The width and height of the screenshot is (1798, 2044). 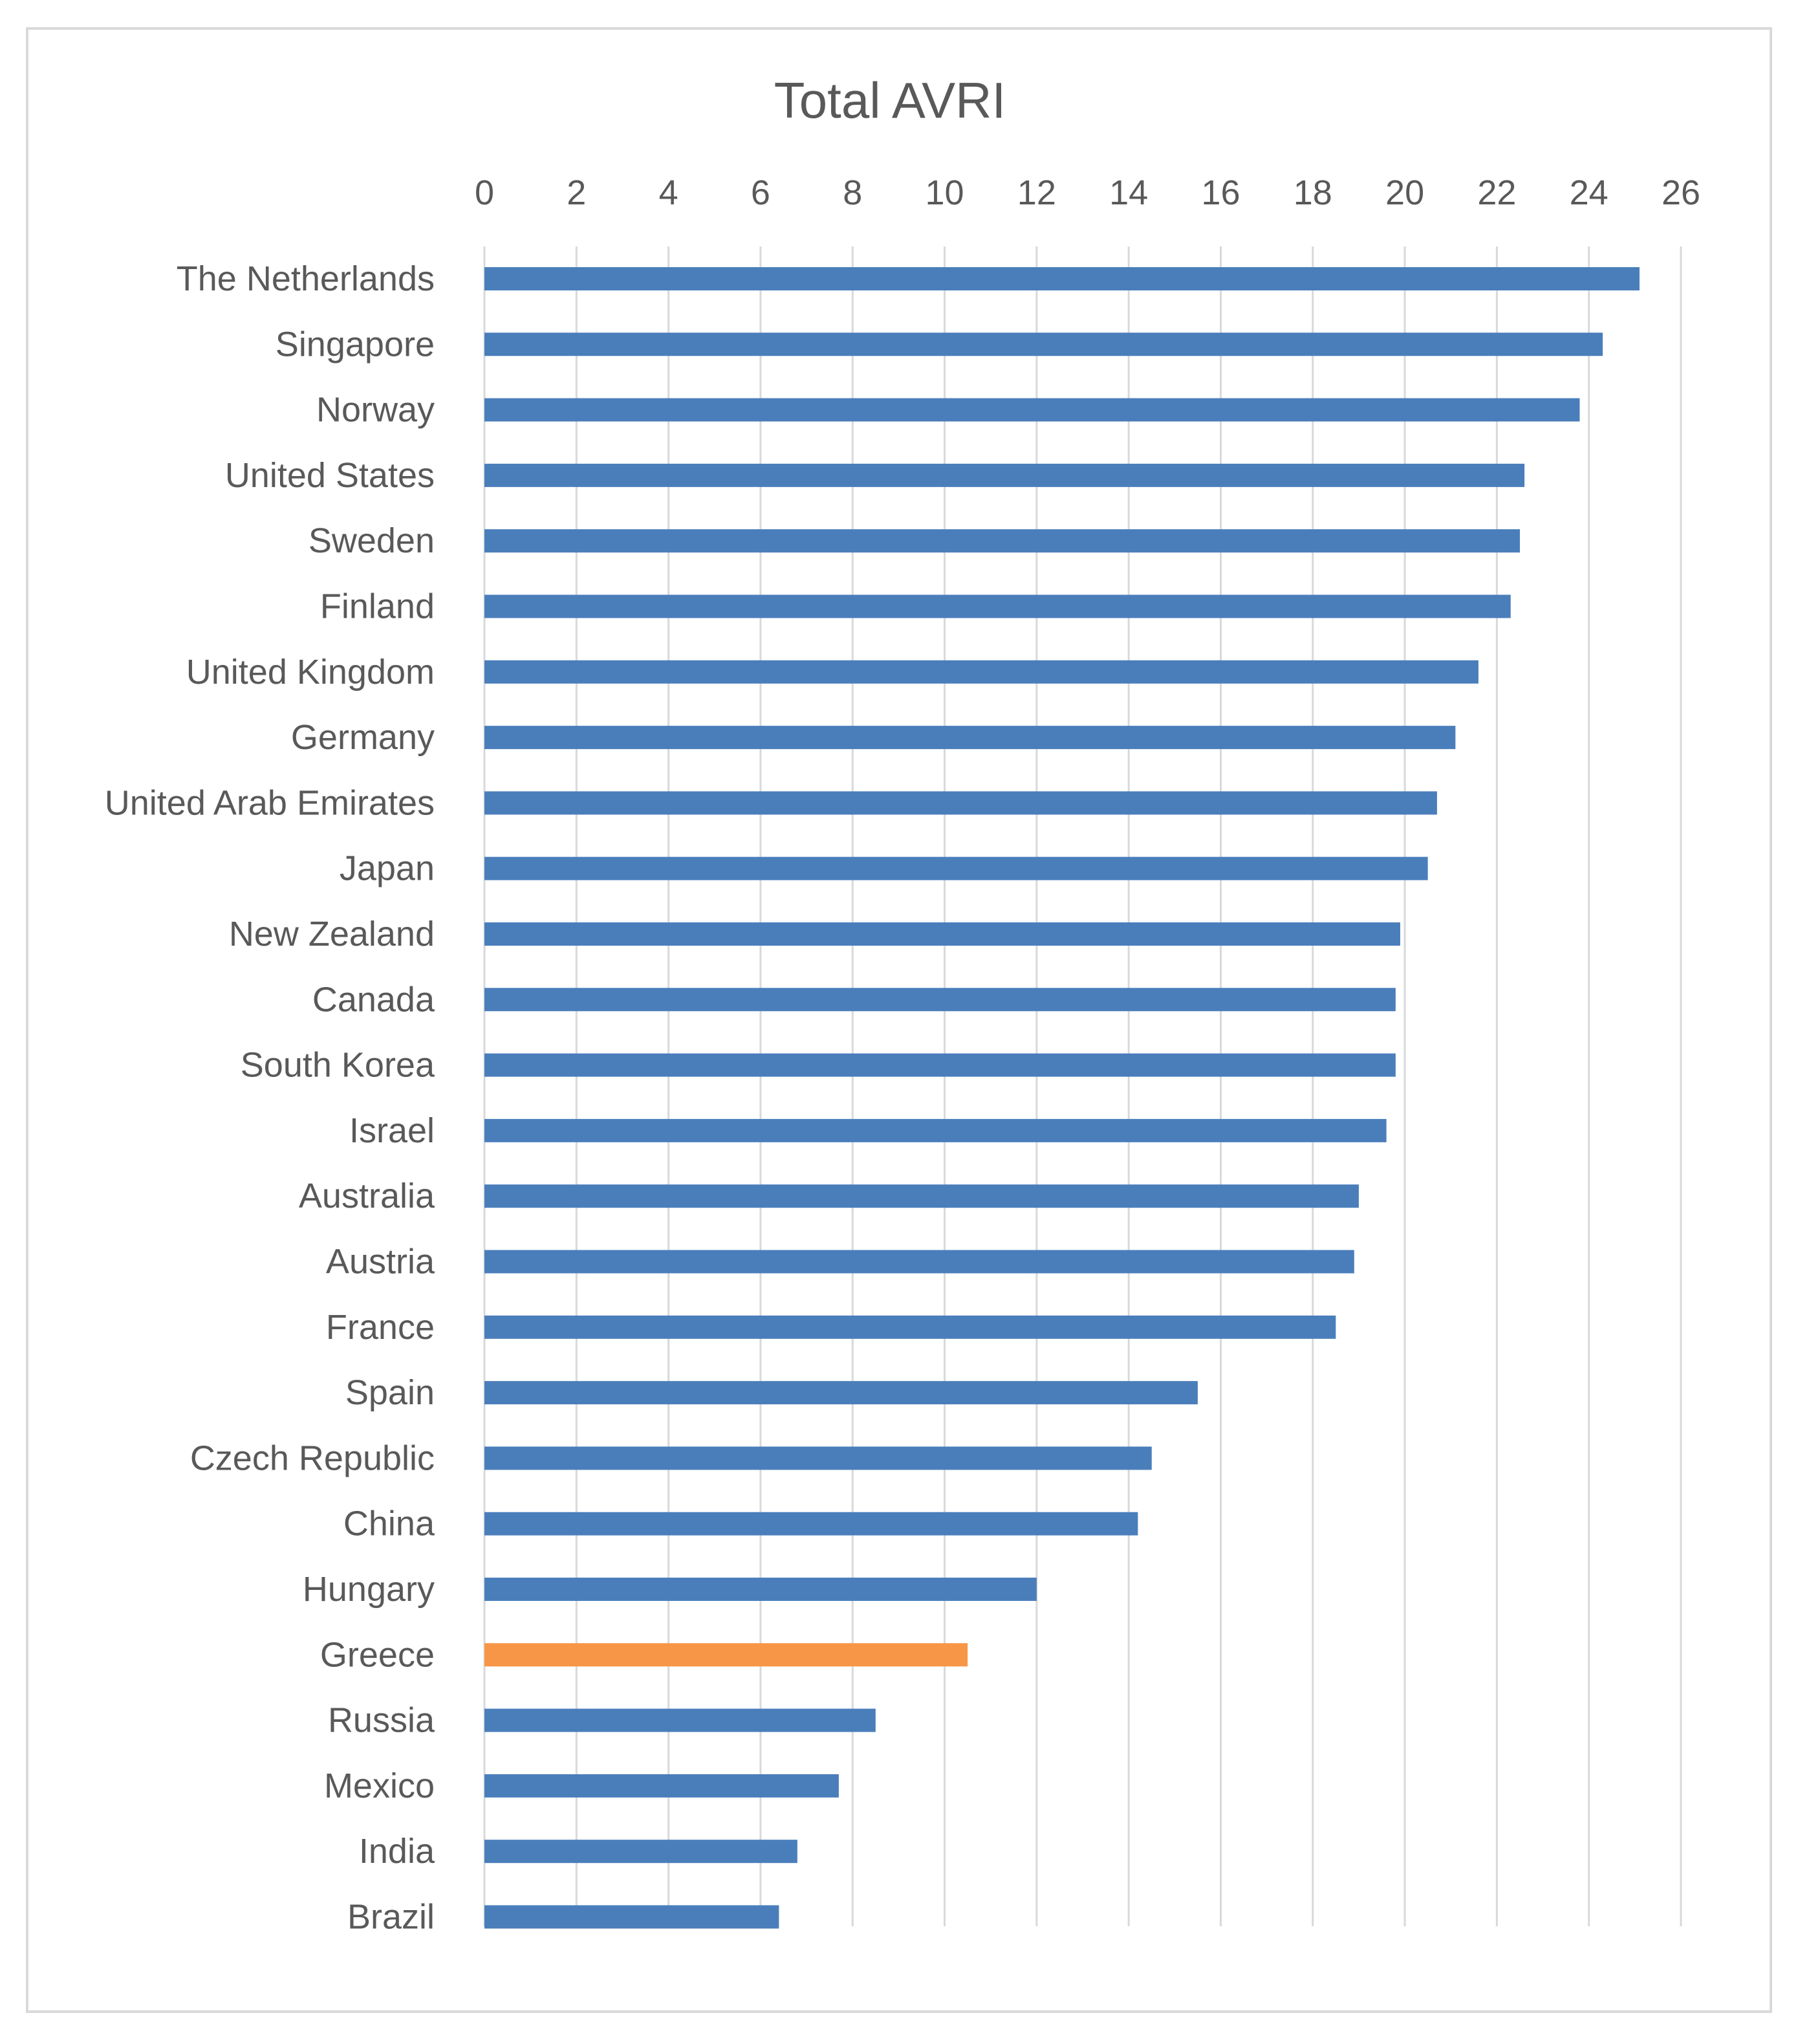 I want to click on x-tick-label: 4, so click(x=668, y=192).